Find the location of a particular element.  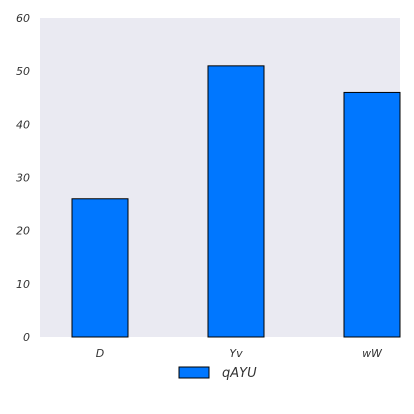

y-tick-label: 10 is located at coordinates (23, 284).